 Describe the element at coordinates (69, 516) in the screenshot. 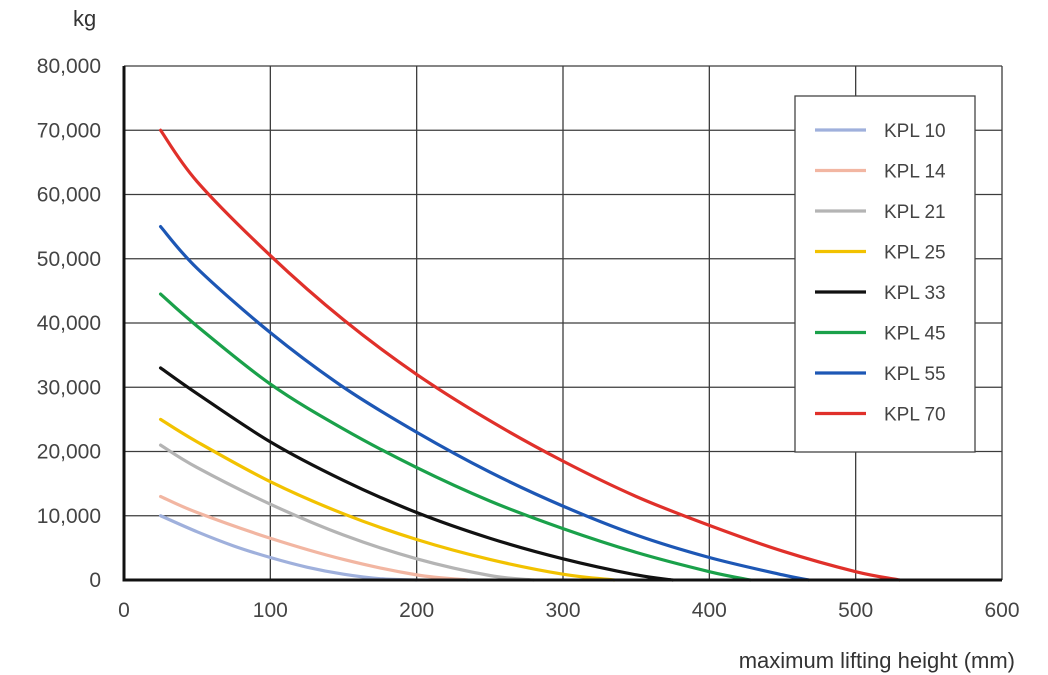

I see `y-tick-label: 10,000` at that location.